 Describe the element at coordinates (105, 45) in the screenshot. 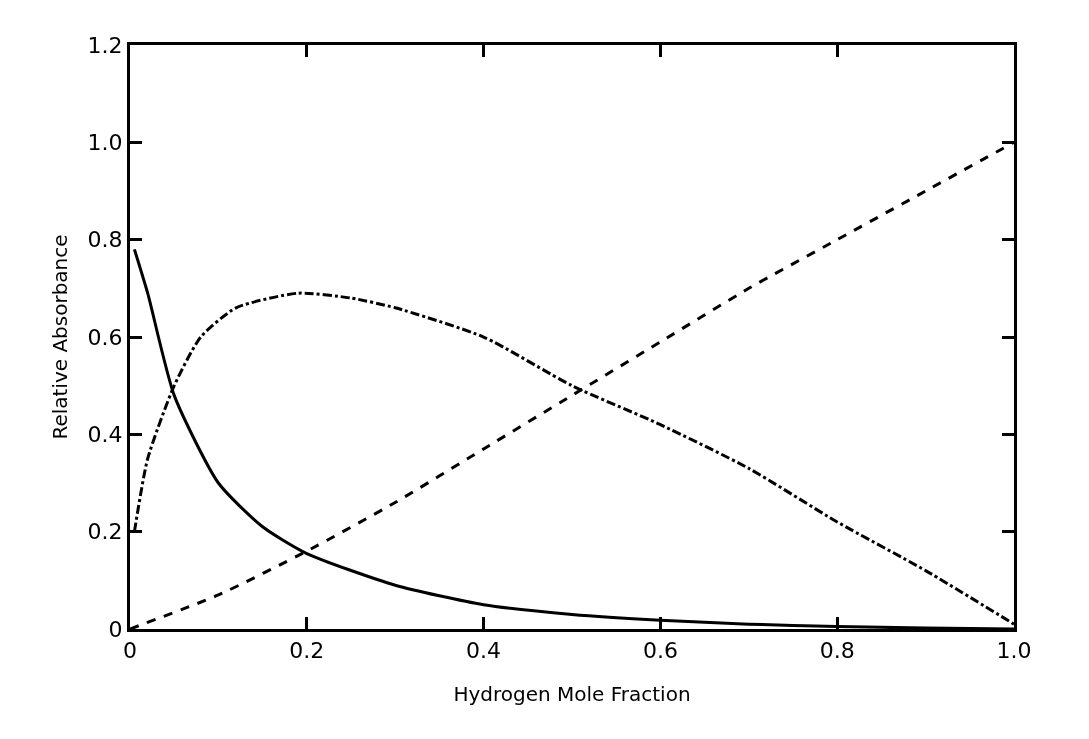

I see `y-tick-label: 1.2` at that location.